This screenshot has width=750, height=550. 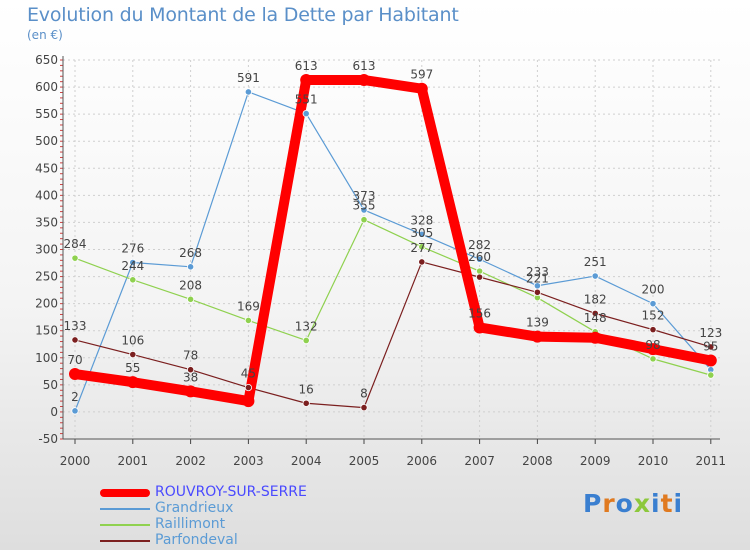 What do you see at coordinates (642, 503) in the screenshot?
I see `logo-letter: x` at bounding box center [642, 503].